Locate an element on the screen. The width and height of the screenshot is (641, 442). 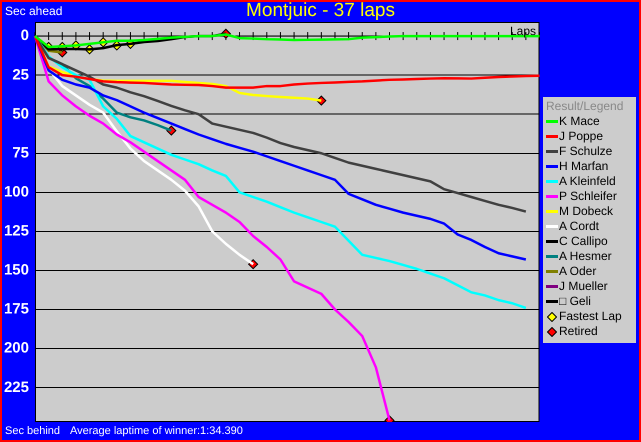
y-tick-label: 200 is located at coordinates (16, 348).